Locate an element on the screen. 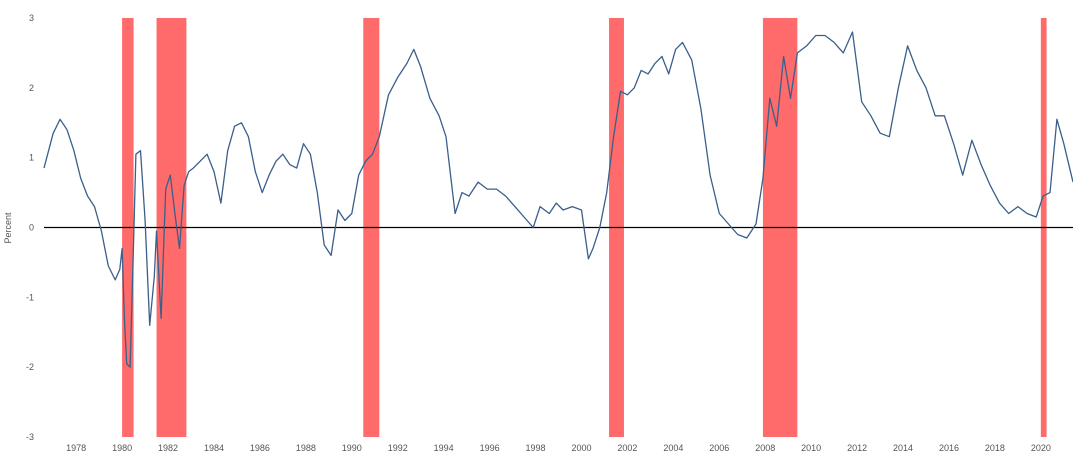 This screenshot has height=468, width=1073. y-tick-label: 0 is located at coordinates (31, 228).